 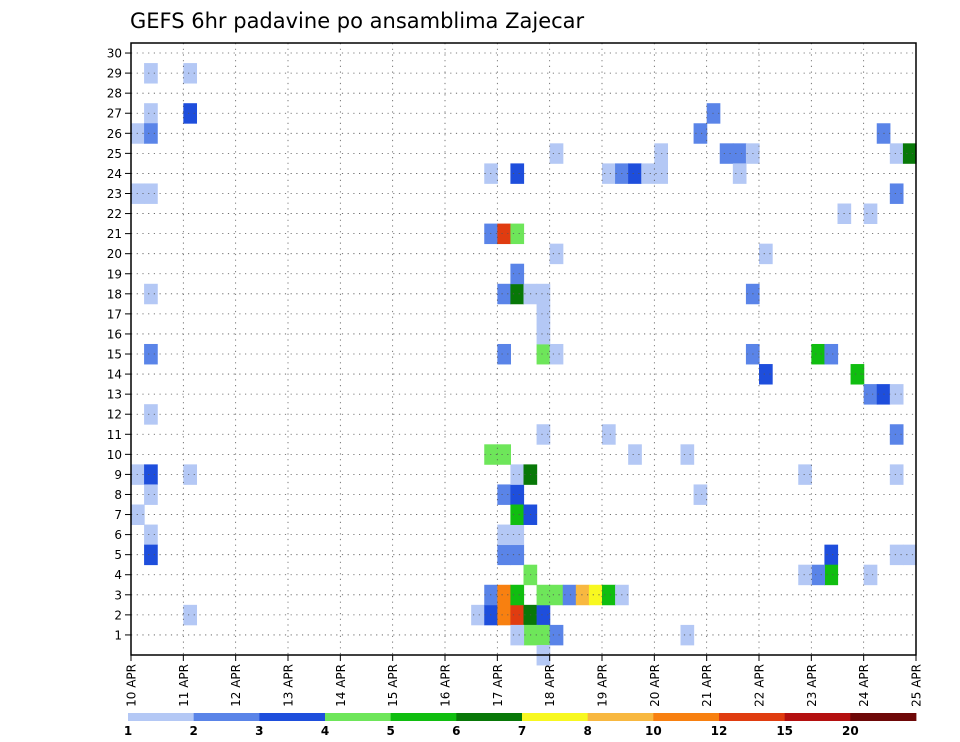 I want to click on y-tick-label: 22, so click(x=114, y=214).